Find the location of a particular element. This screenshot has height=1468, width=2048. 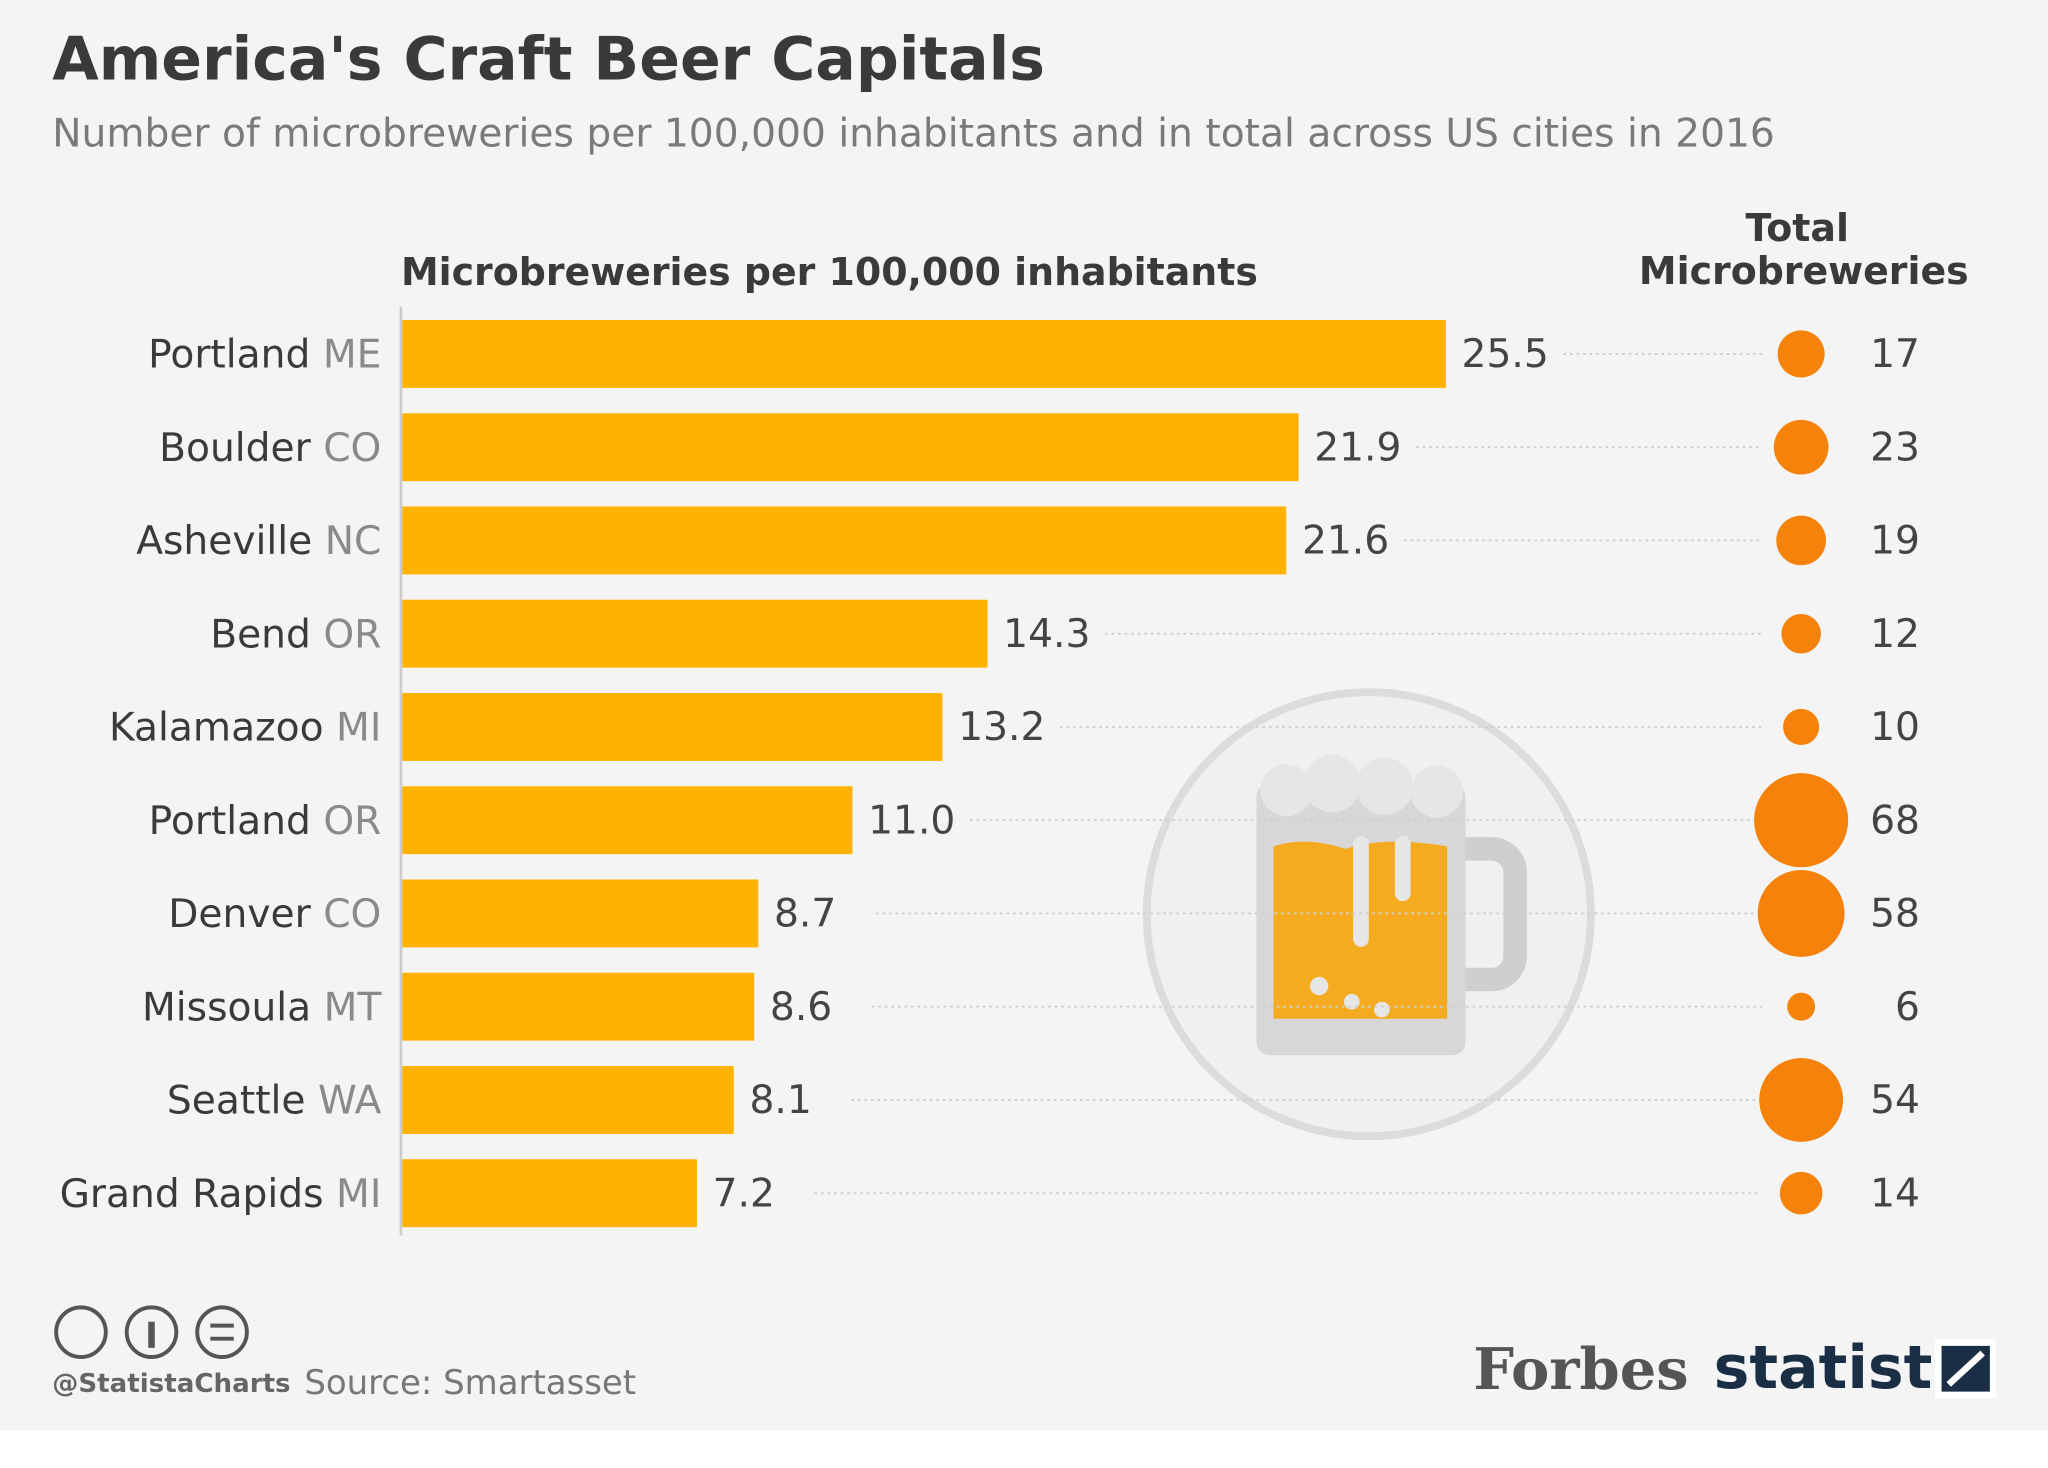

bubble-label: 23 is located at coordinates (1895, 447).